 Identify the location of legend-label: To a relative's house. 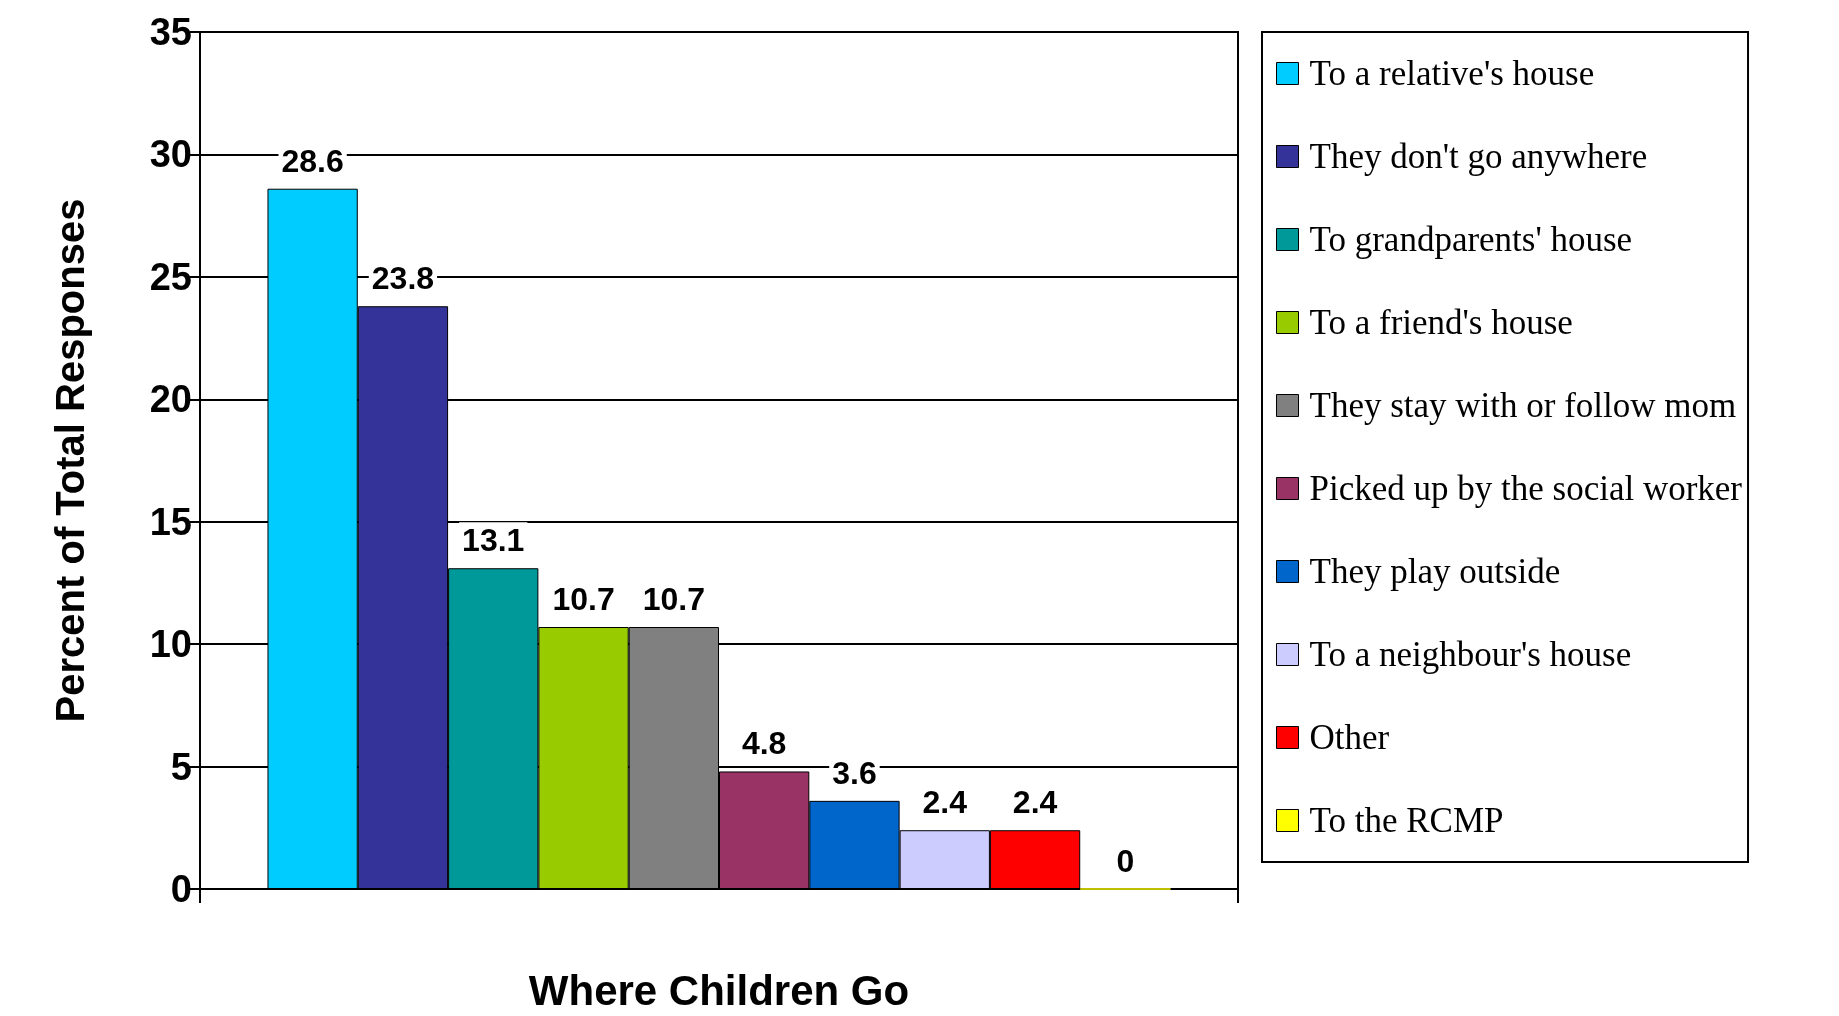
(1452, 73).